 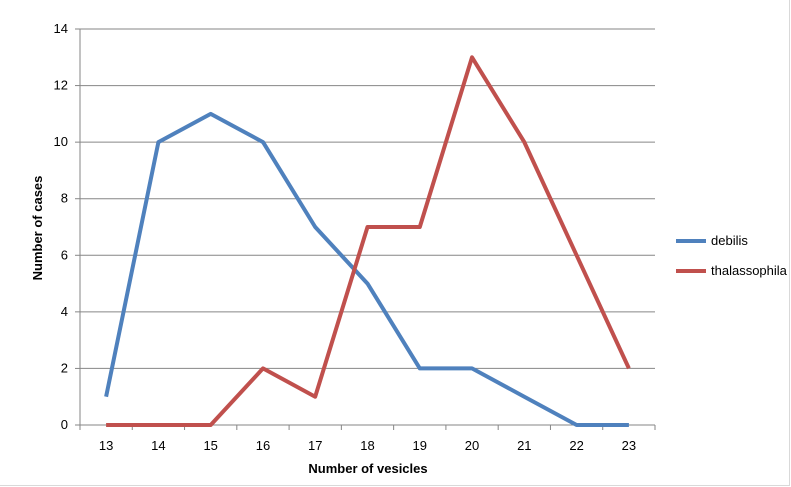 I want to click on y-tick-label: 0, so click(x=64, y=424).